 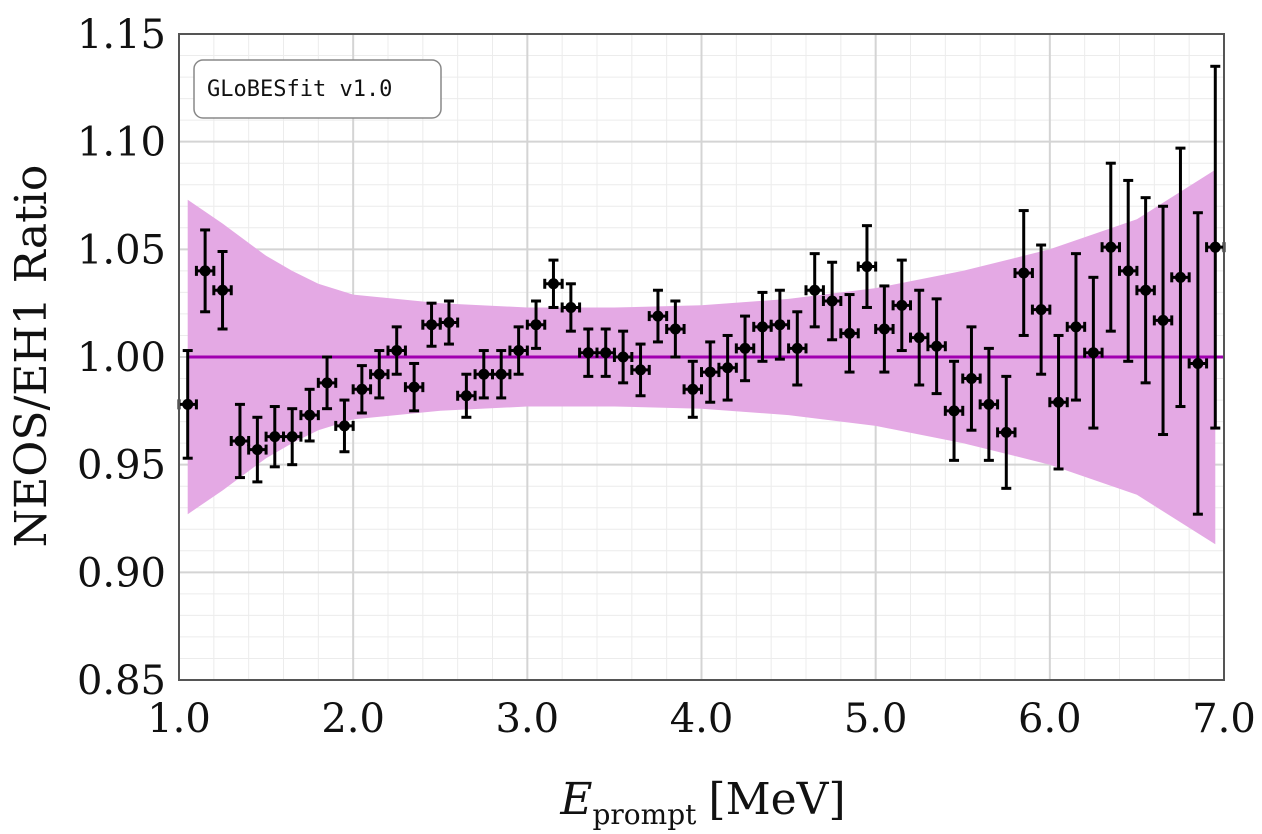 What do you see at coordinates (121, 681) in the screenshot?
I see `y-tick-label: 0.85` at bounding box center [121, 681].